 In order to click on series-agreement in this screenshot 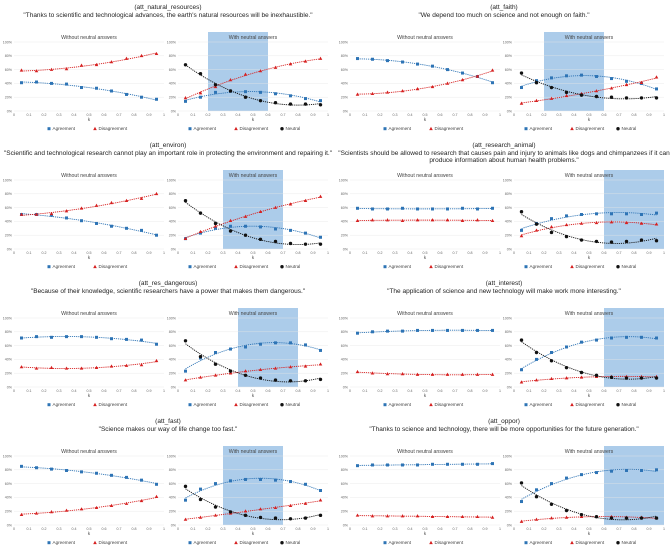, I will do `click(89, 340)`.